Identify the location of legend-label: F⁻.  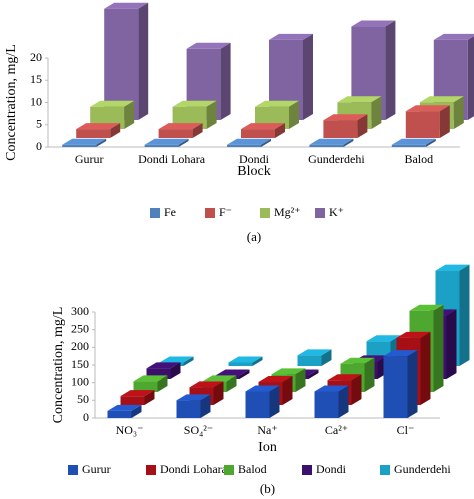
(225, 212).